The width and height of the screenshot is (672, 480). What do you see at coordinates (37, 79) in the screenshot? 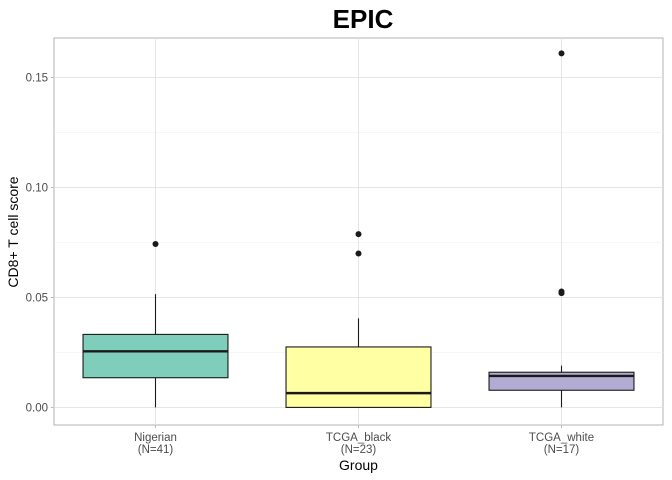
I see `y-tick-label: 0.15` at bounding box center [37, 79].